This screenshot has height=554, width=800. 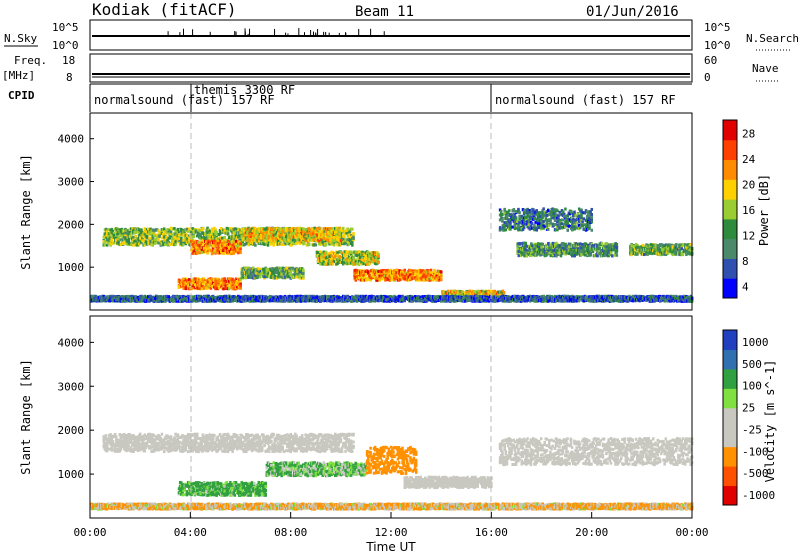 What do you see at coordinates (65, 27) in the screenshot?
I see `sky-left-tick-top: 10^5` at bounding box center [65, 27].